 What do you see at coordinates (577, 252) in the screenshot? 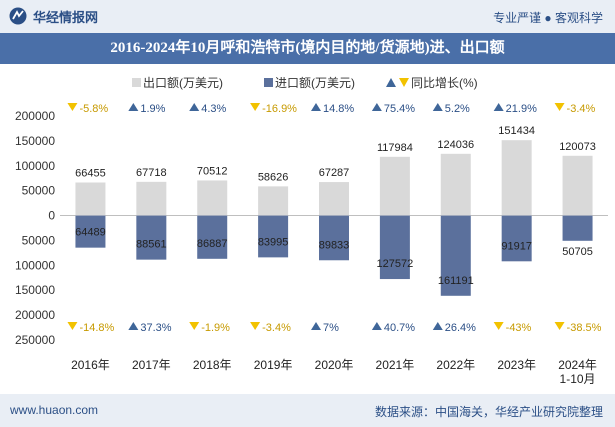
I see `import-value-label: 50705` at bounding box center [577, 252].